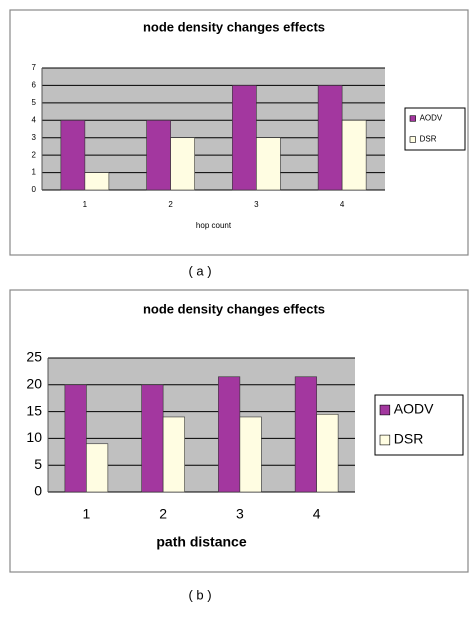  I want to click on caption: ( b ), so click(199, 594).